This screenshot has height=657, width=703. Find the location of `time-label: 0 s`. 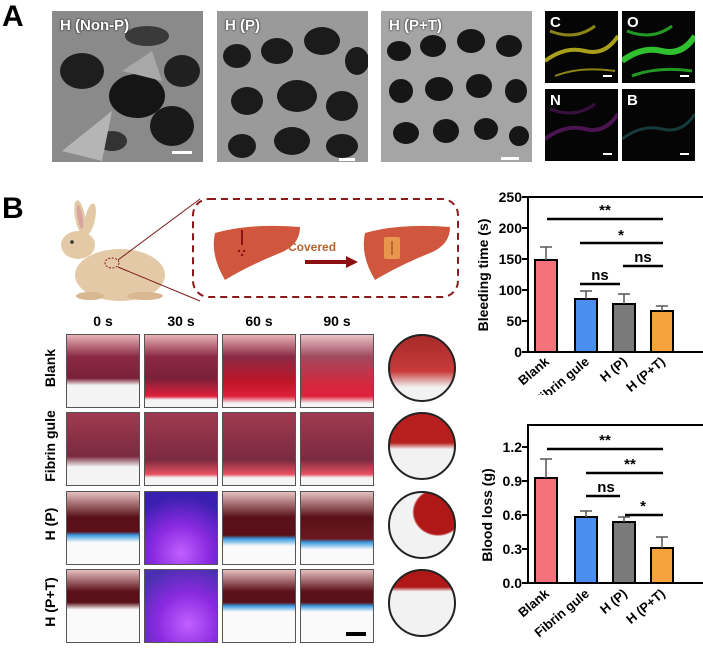

time-label: 0 s is located at coordinates (103, 321).